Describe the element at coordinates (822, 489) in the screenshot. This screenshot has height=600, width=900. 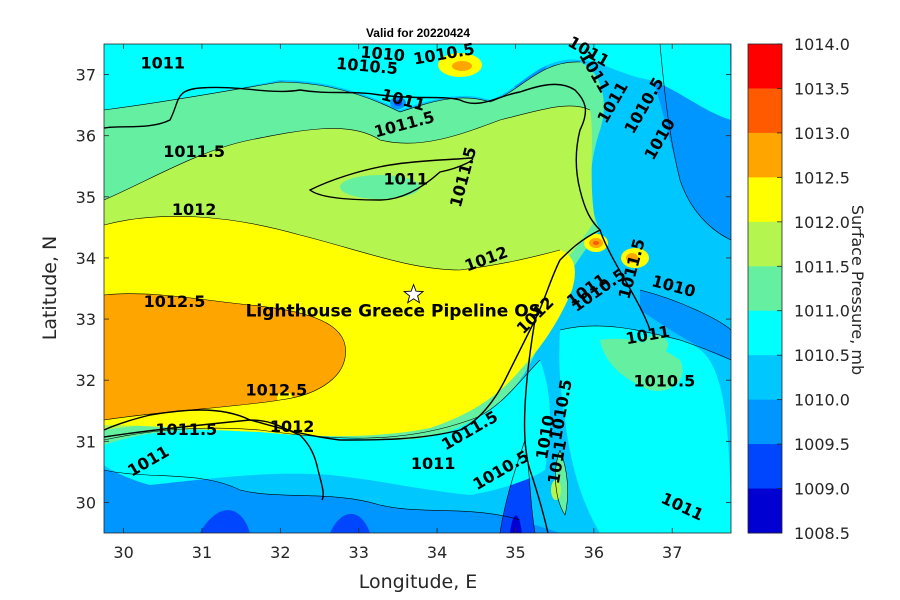
I see `colorbar-tick-label: 1009.0` at that location.